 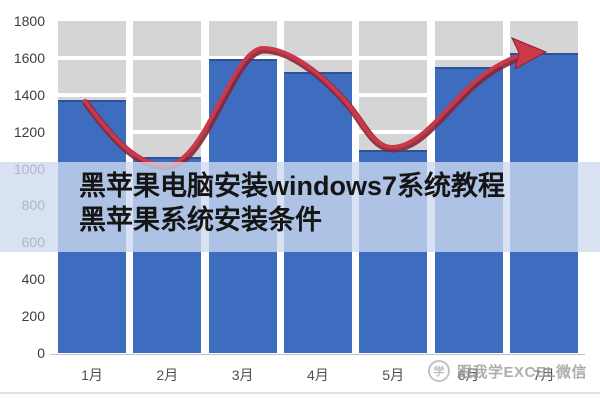 I want to click on x-axis-line, so click(x=317, y=354).